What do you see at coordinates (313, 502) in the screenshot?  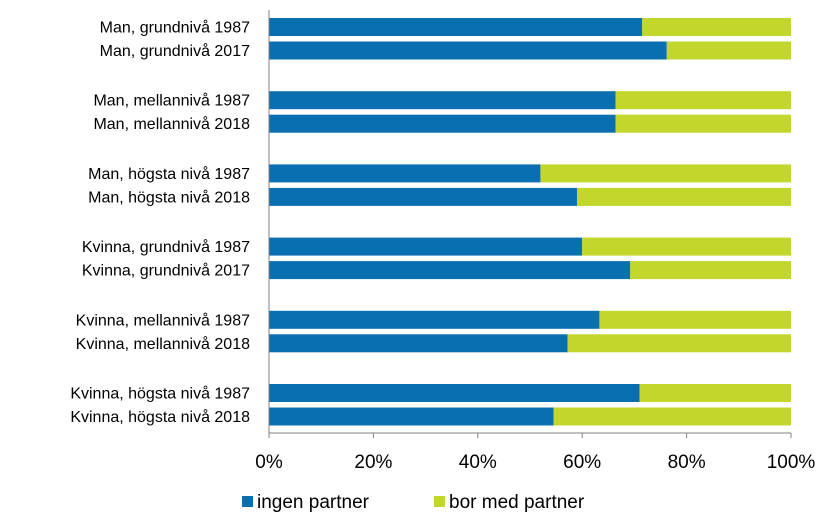 I see `legend-label-ingen-partner: ingen partner` at bounding box center [313, 502].